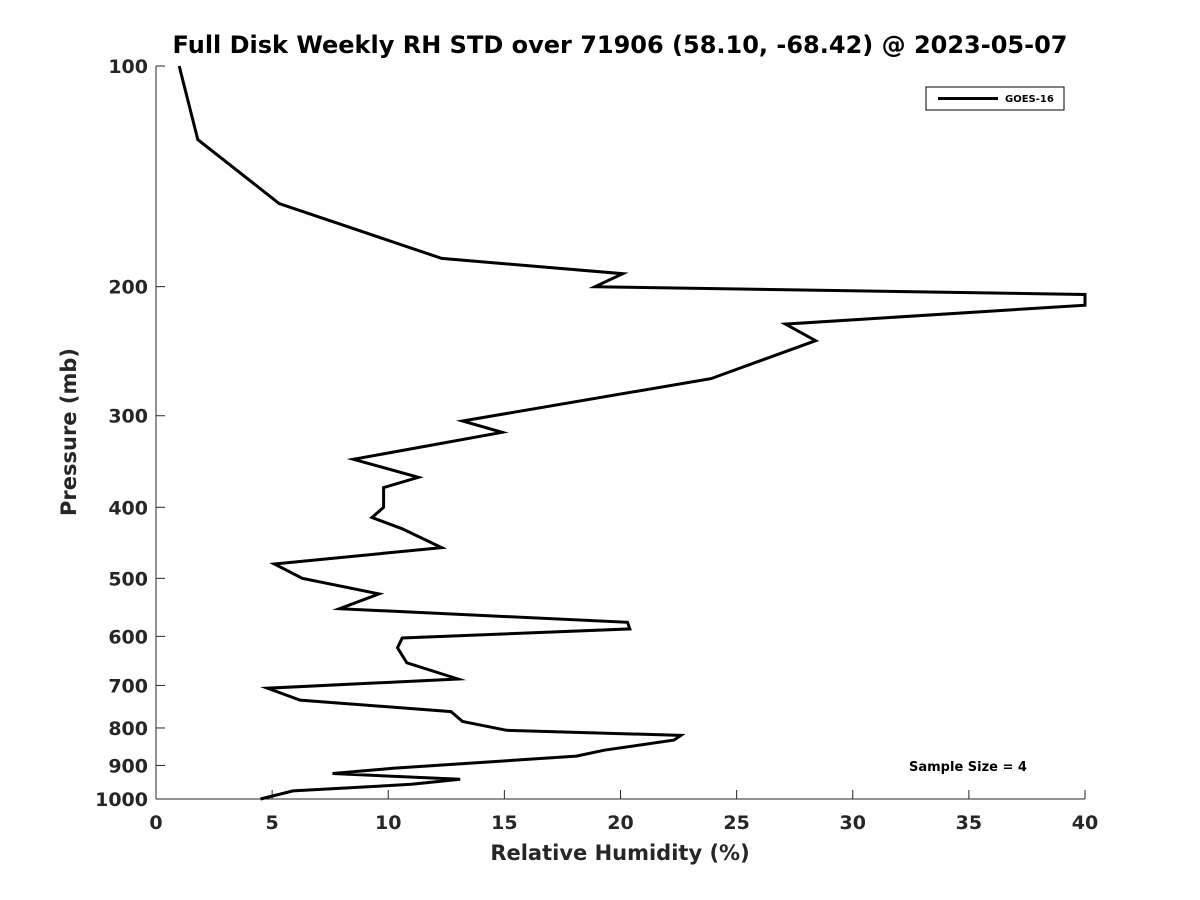 This screenshot has width=1200, height=900. What do you see at coordinates (128, 686) in the screenshot?
I see `y-tick-label: 700` at bounding box center [128, 686].